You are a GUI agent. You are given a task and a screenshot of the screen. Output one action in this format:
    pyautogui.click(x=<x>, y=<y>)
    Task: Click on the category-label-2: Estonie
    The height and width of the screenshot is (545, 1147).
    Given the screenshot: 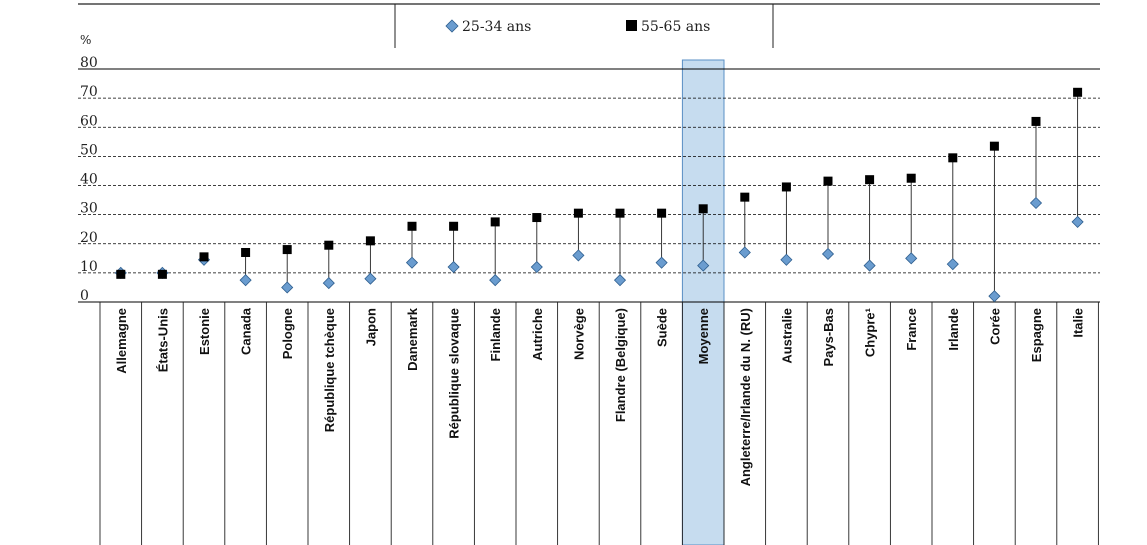 What is the action you would take?
    pyautogui.click(x=204, y=331)
    